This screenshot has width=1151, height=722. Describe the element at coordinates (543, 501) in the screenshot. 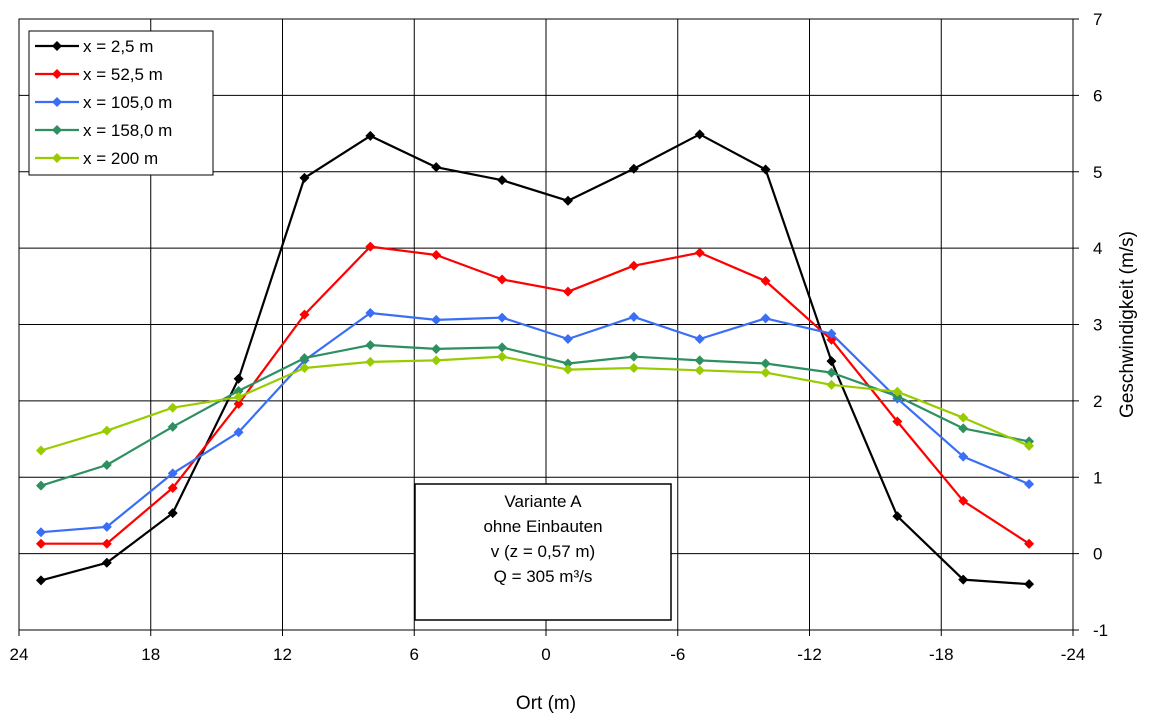

I see `annotation-line: Variante A` at that location.